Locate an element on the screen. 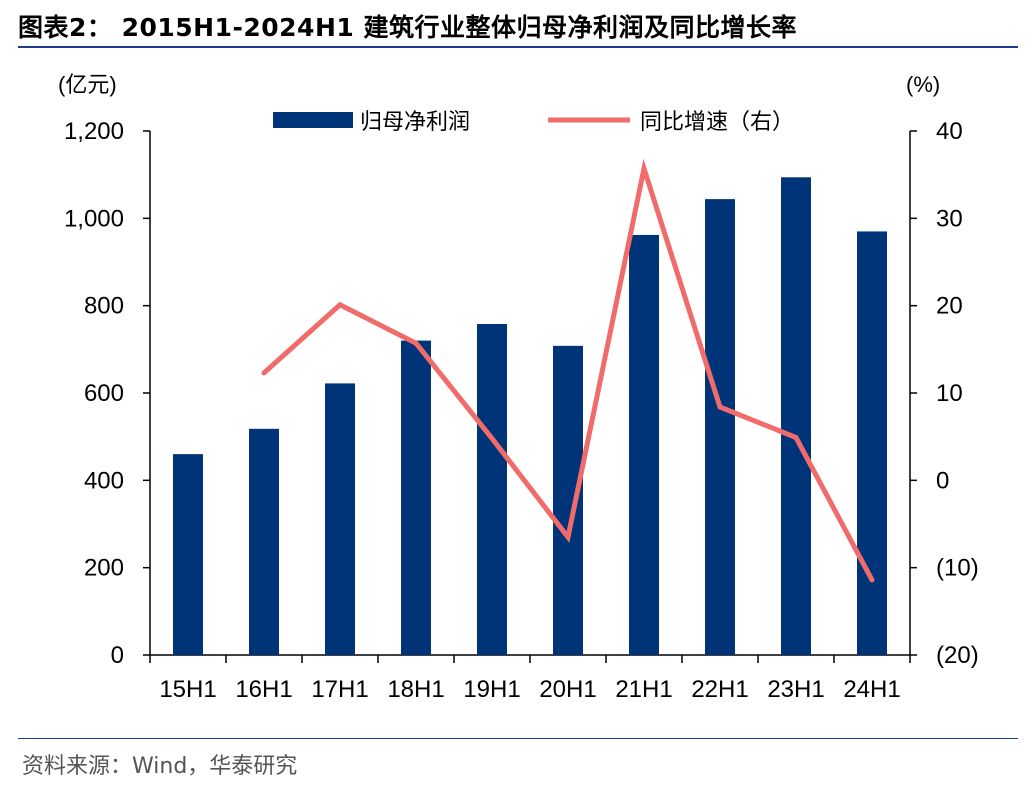  x-axis-tick-label: 15H1 is located at coordinates (187, 689).